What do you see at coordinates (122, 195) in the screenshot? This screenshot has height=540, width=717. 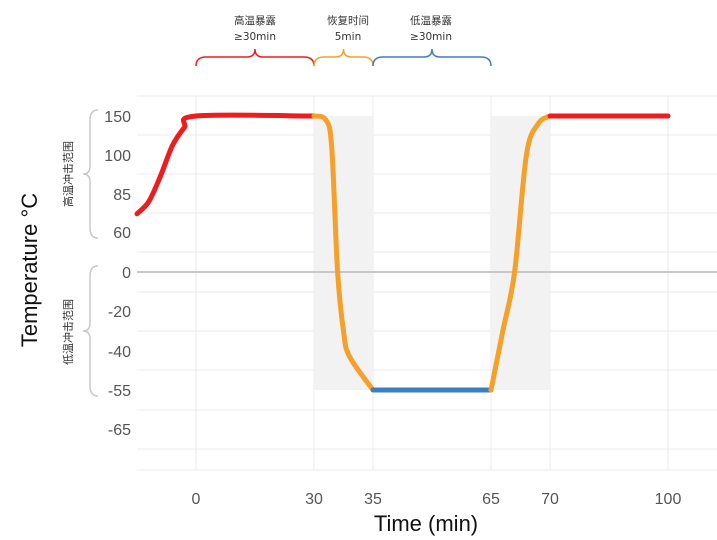 I see `y-tick-label: 85` at bounding box center [122, 195].